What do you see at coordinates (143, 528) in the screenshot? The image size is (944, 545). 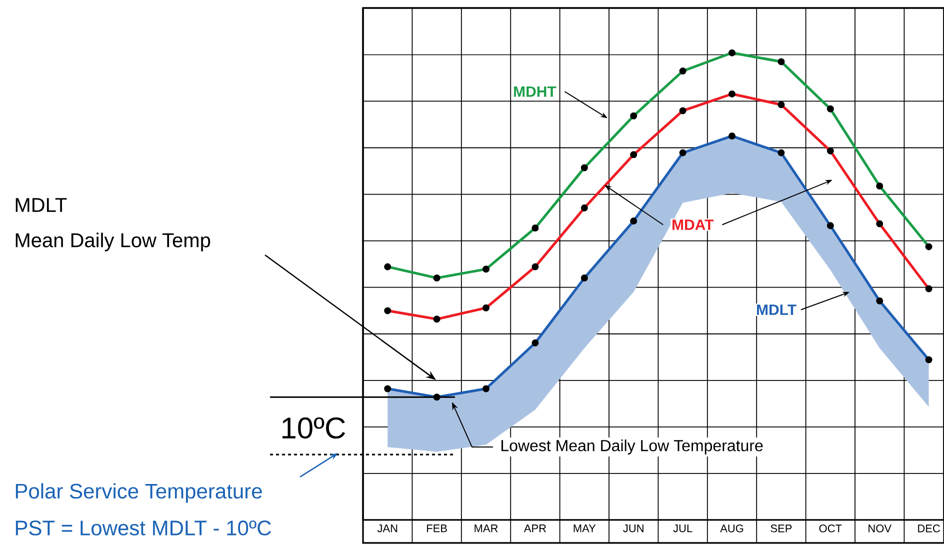 I see `text: PST = Lowest MDLT - 10ºC` at bounding box center [143, 528].